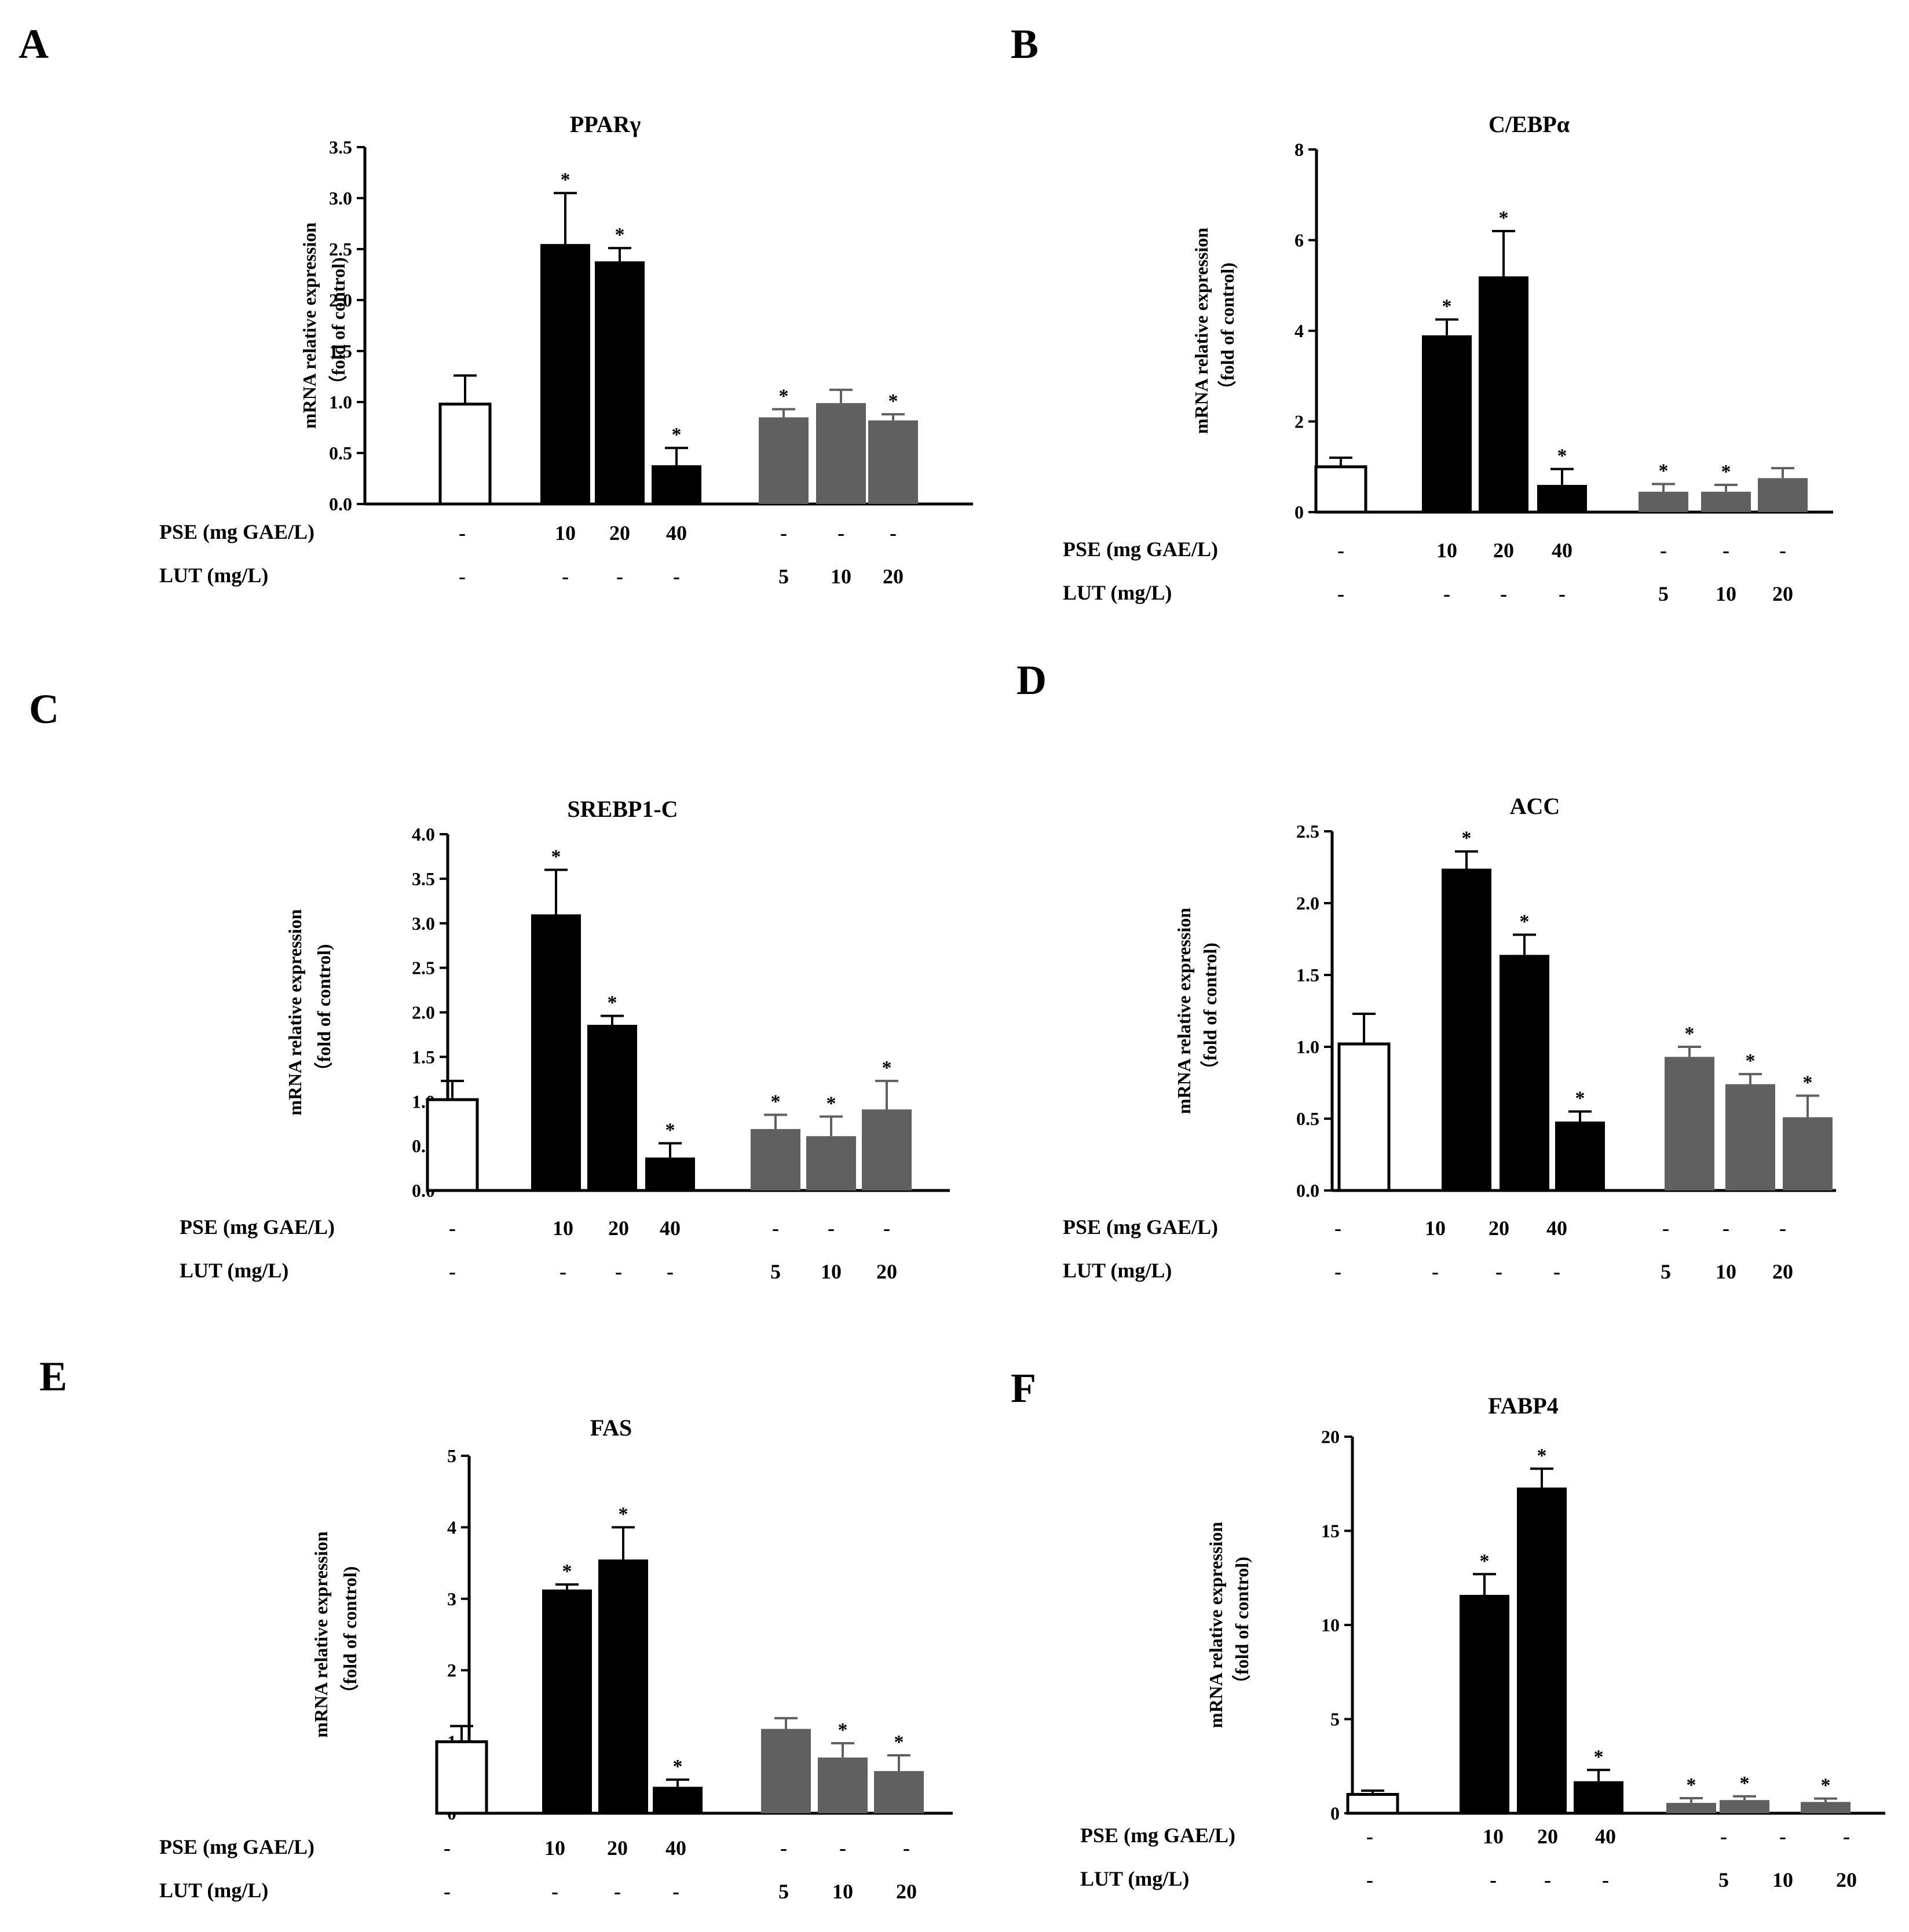 The width and height of the screenshot is (1909, 1932). I want to click on y-axis-label-f-2: （fold of control), so click(1241, 1625).